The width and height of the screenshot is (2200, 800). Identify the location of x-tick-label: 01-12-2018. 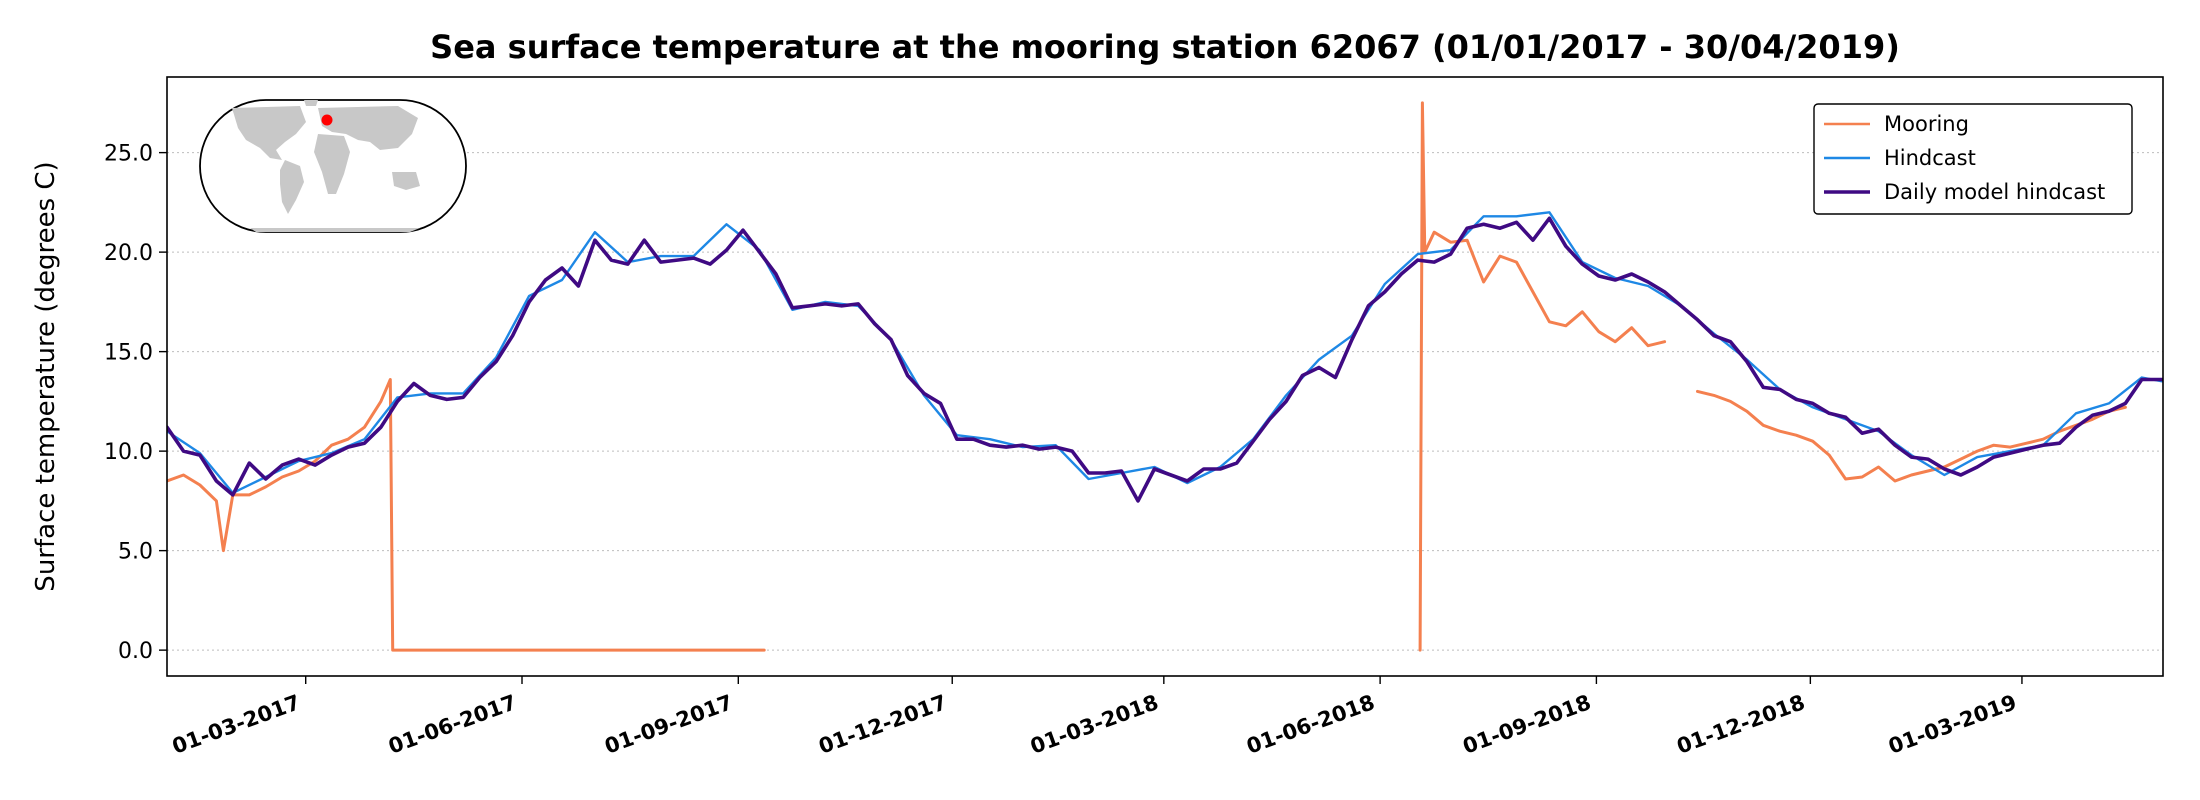
(1741, 724).